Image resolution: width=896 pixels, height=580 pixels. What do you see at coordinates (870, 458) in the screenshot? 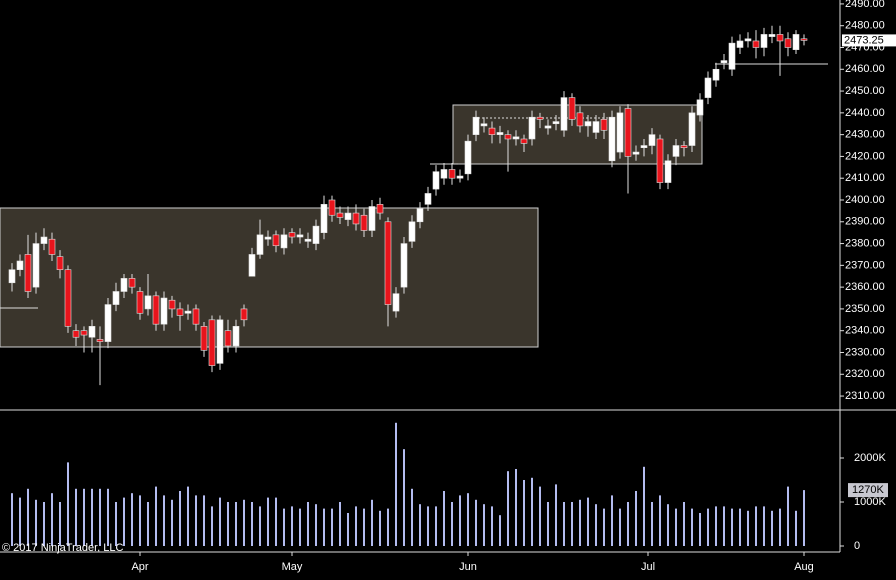
I see `y-tick-label: 2000K` at bounding box center [870, 458].